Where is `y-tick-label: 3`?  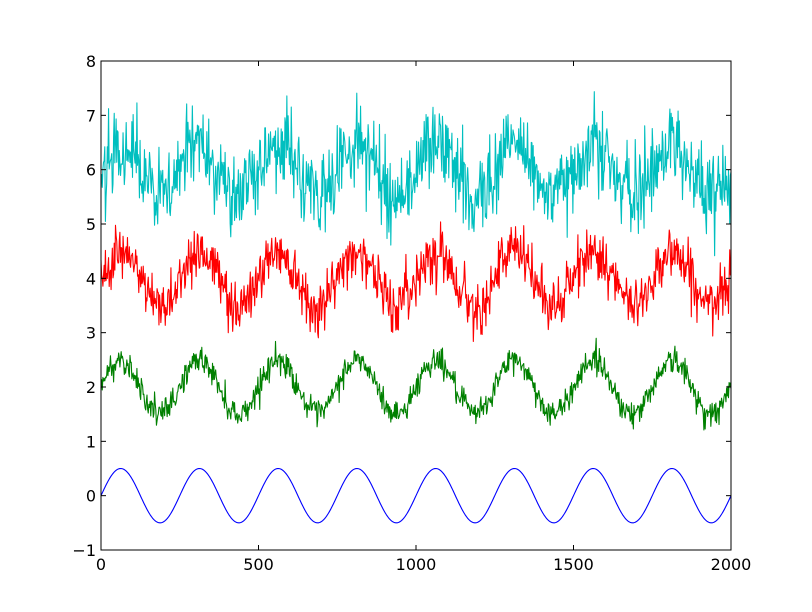 y-tick-label: 3 is located at coordinates (91, 333).